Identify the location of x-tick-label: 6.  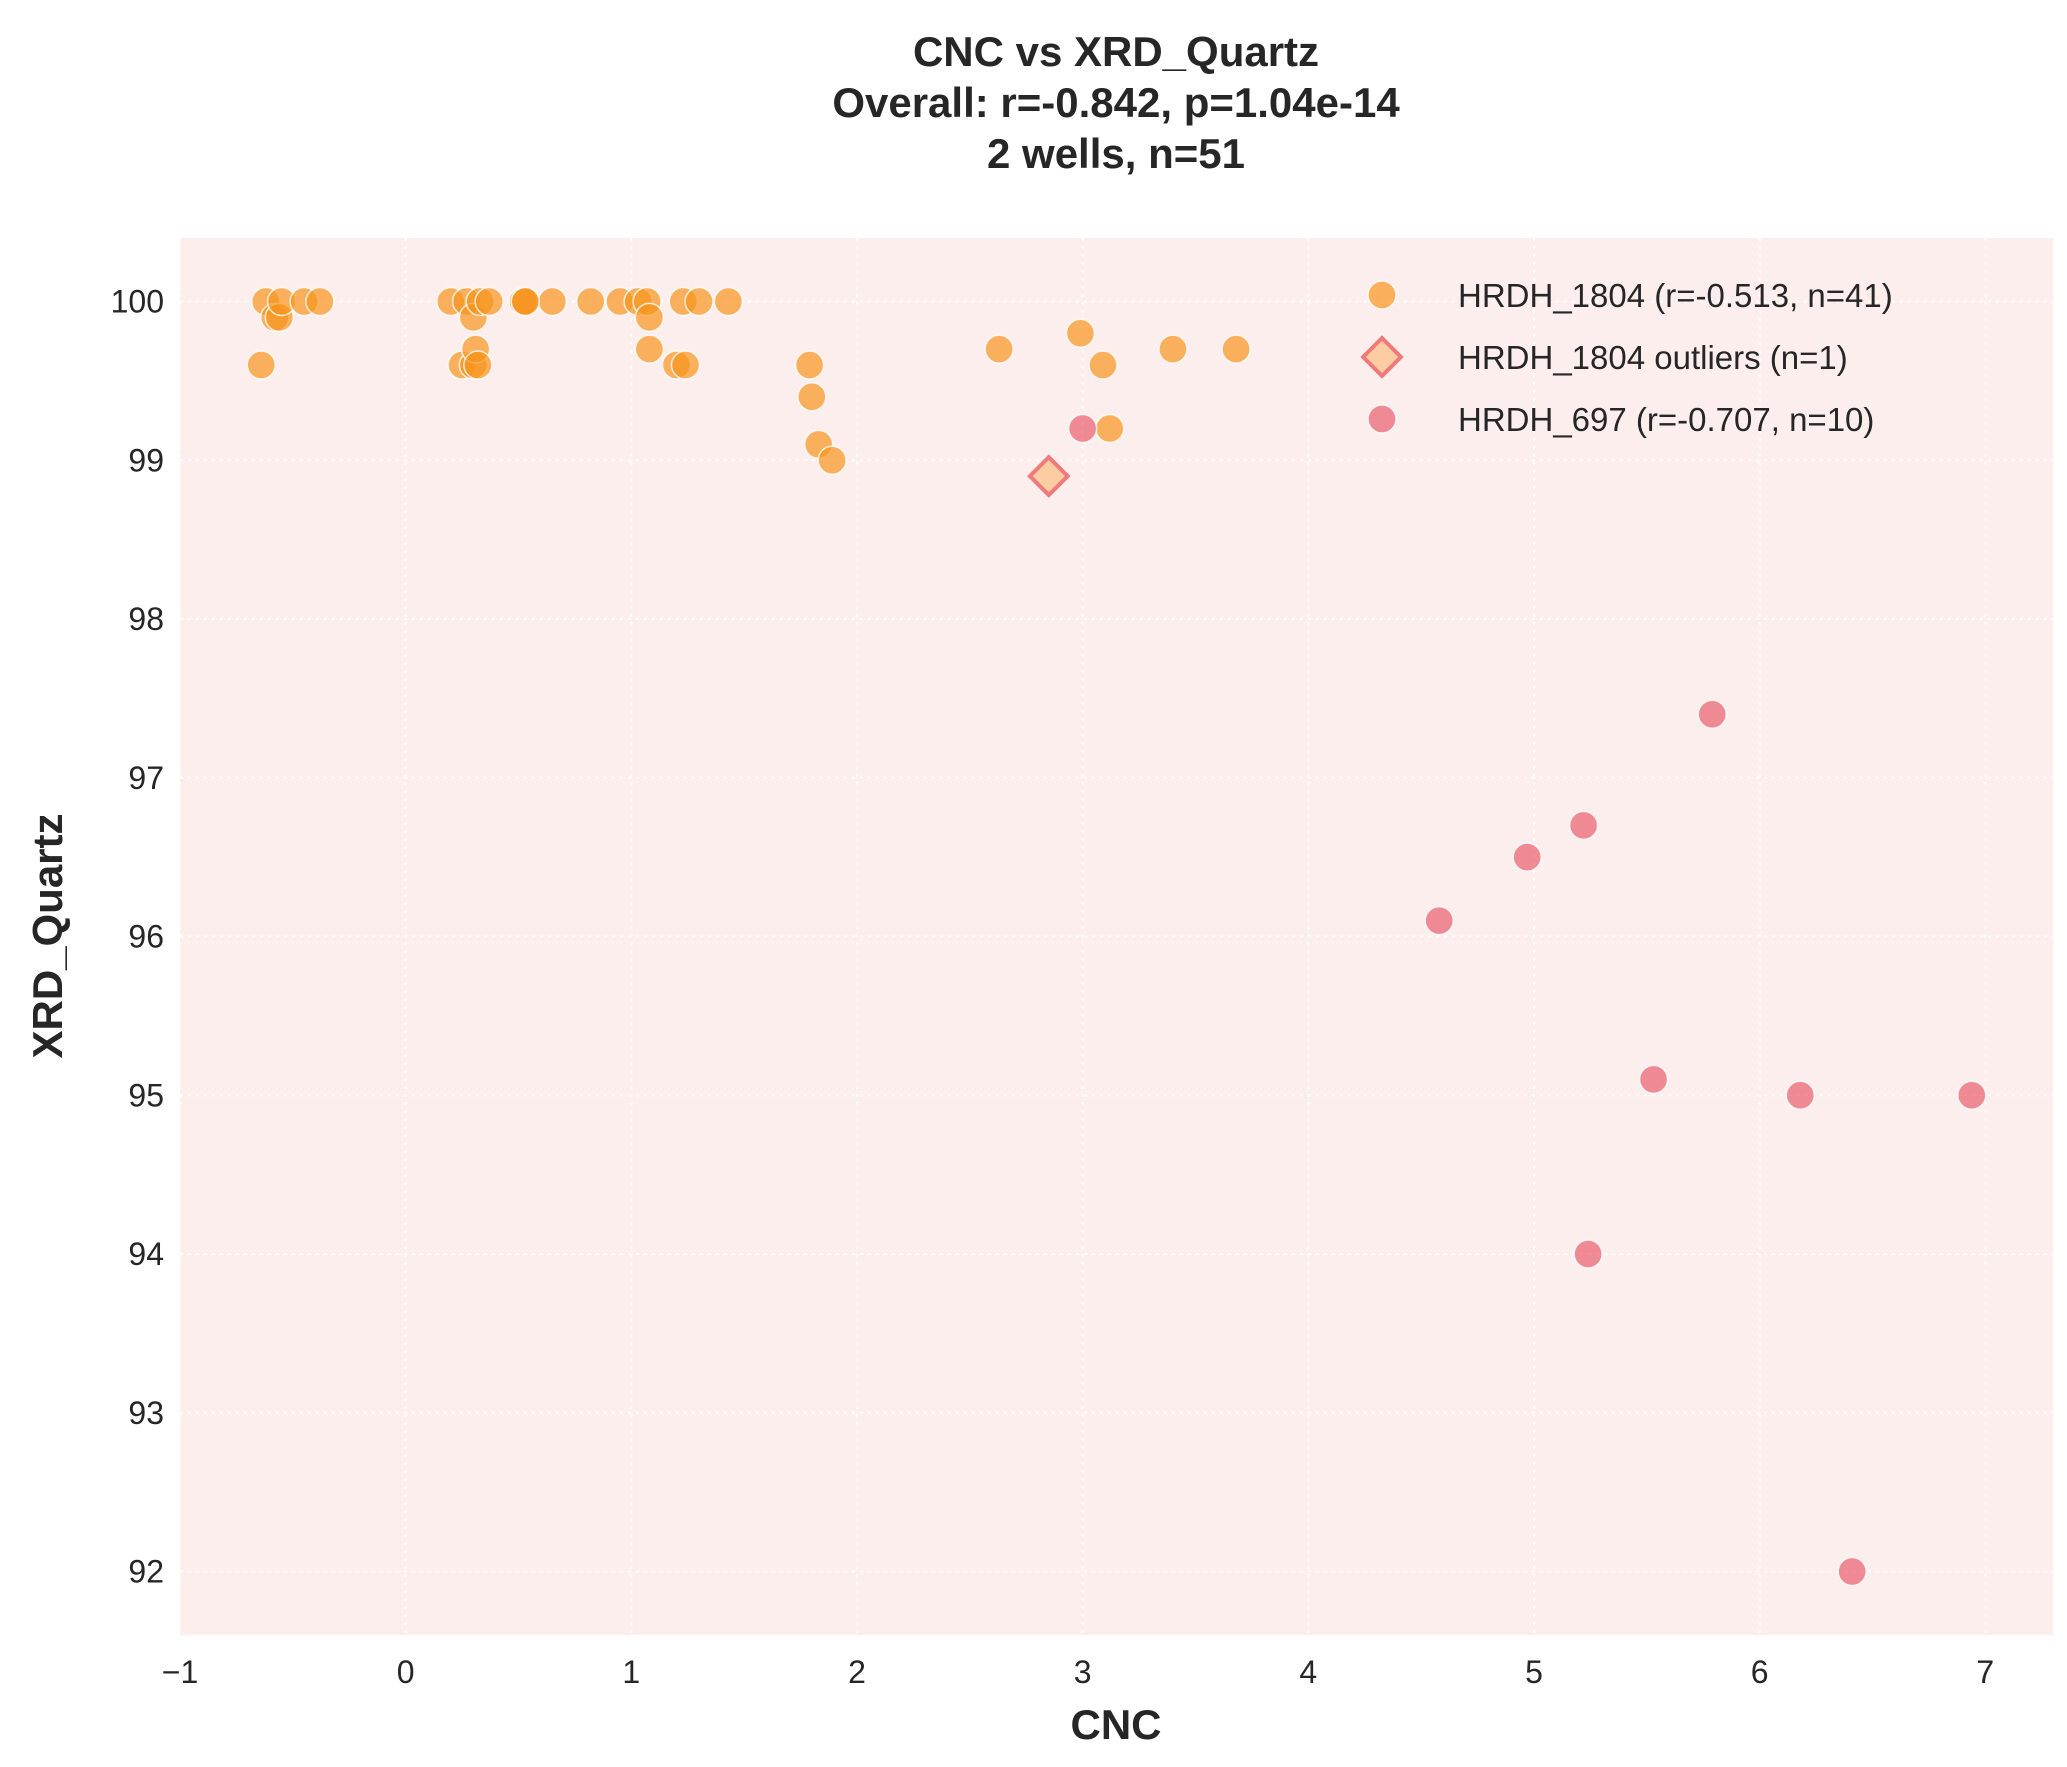
(1760, 1672).